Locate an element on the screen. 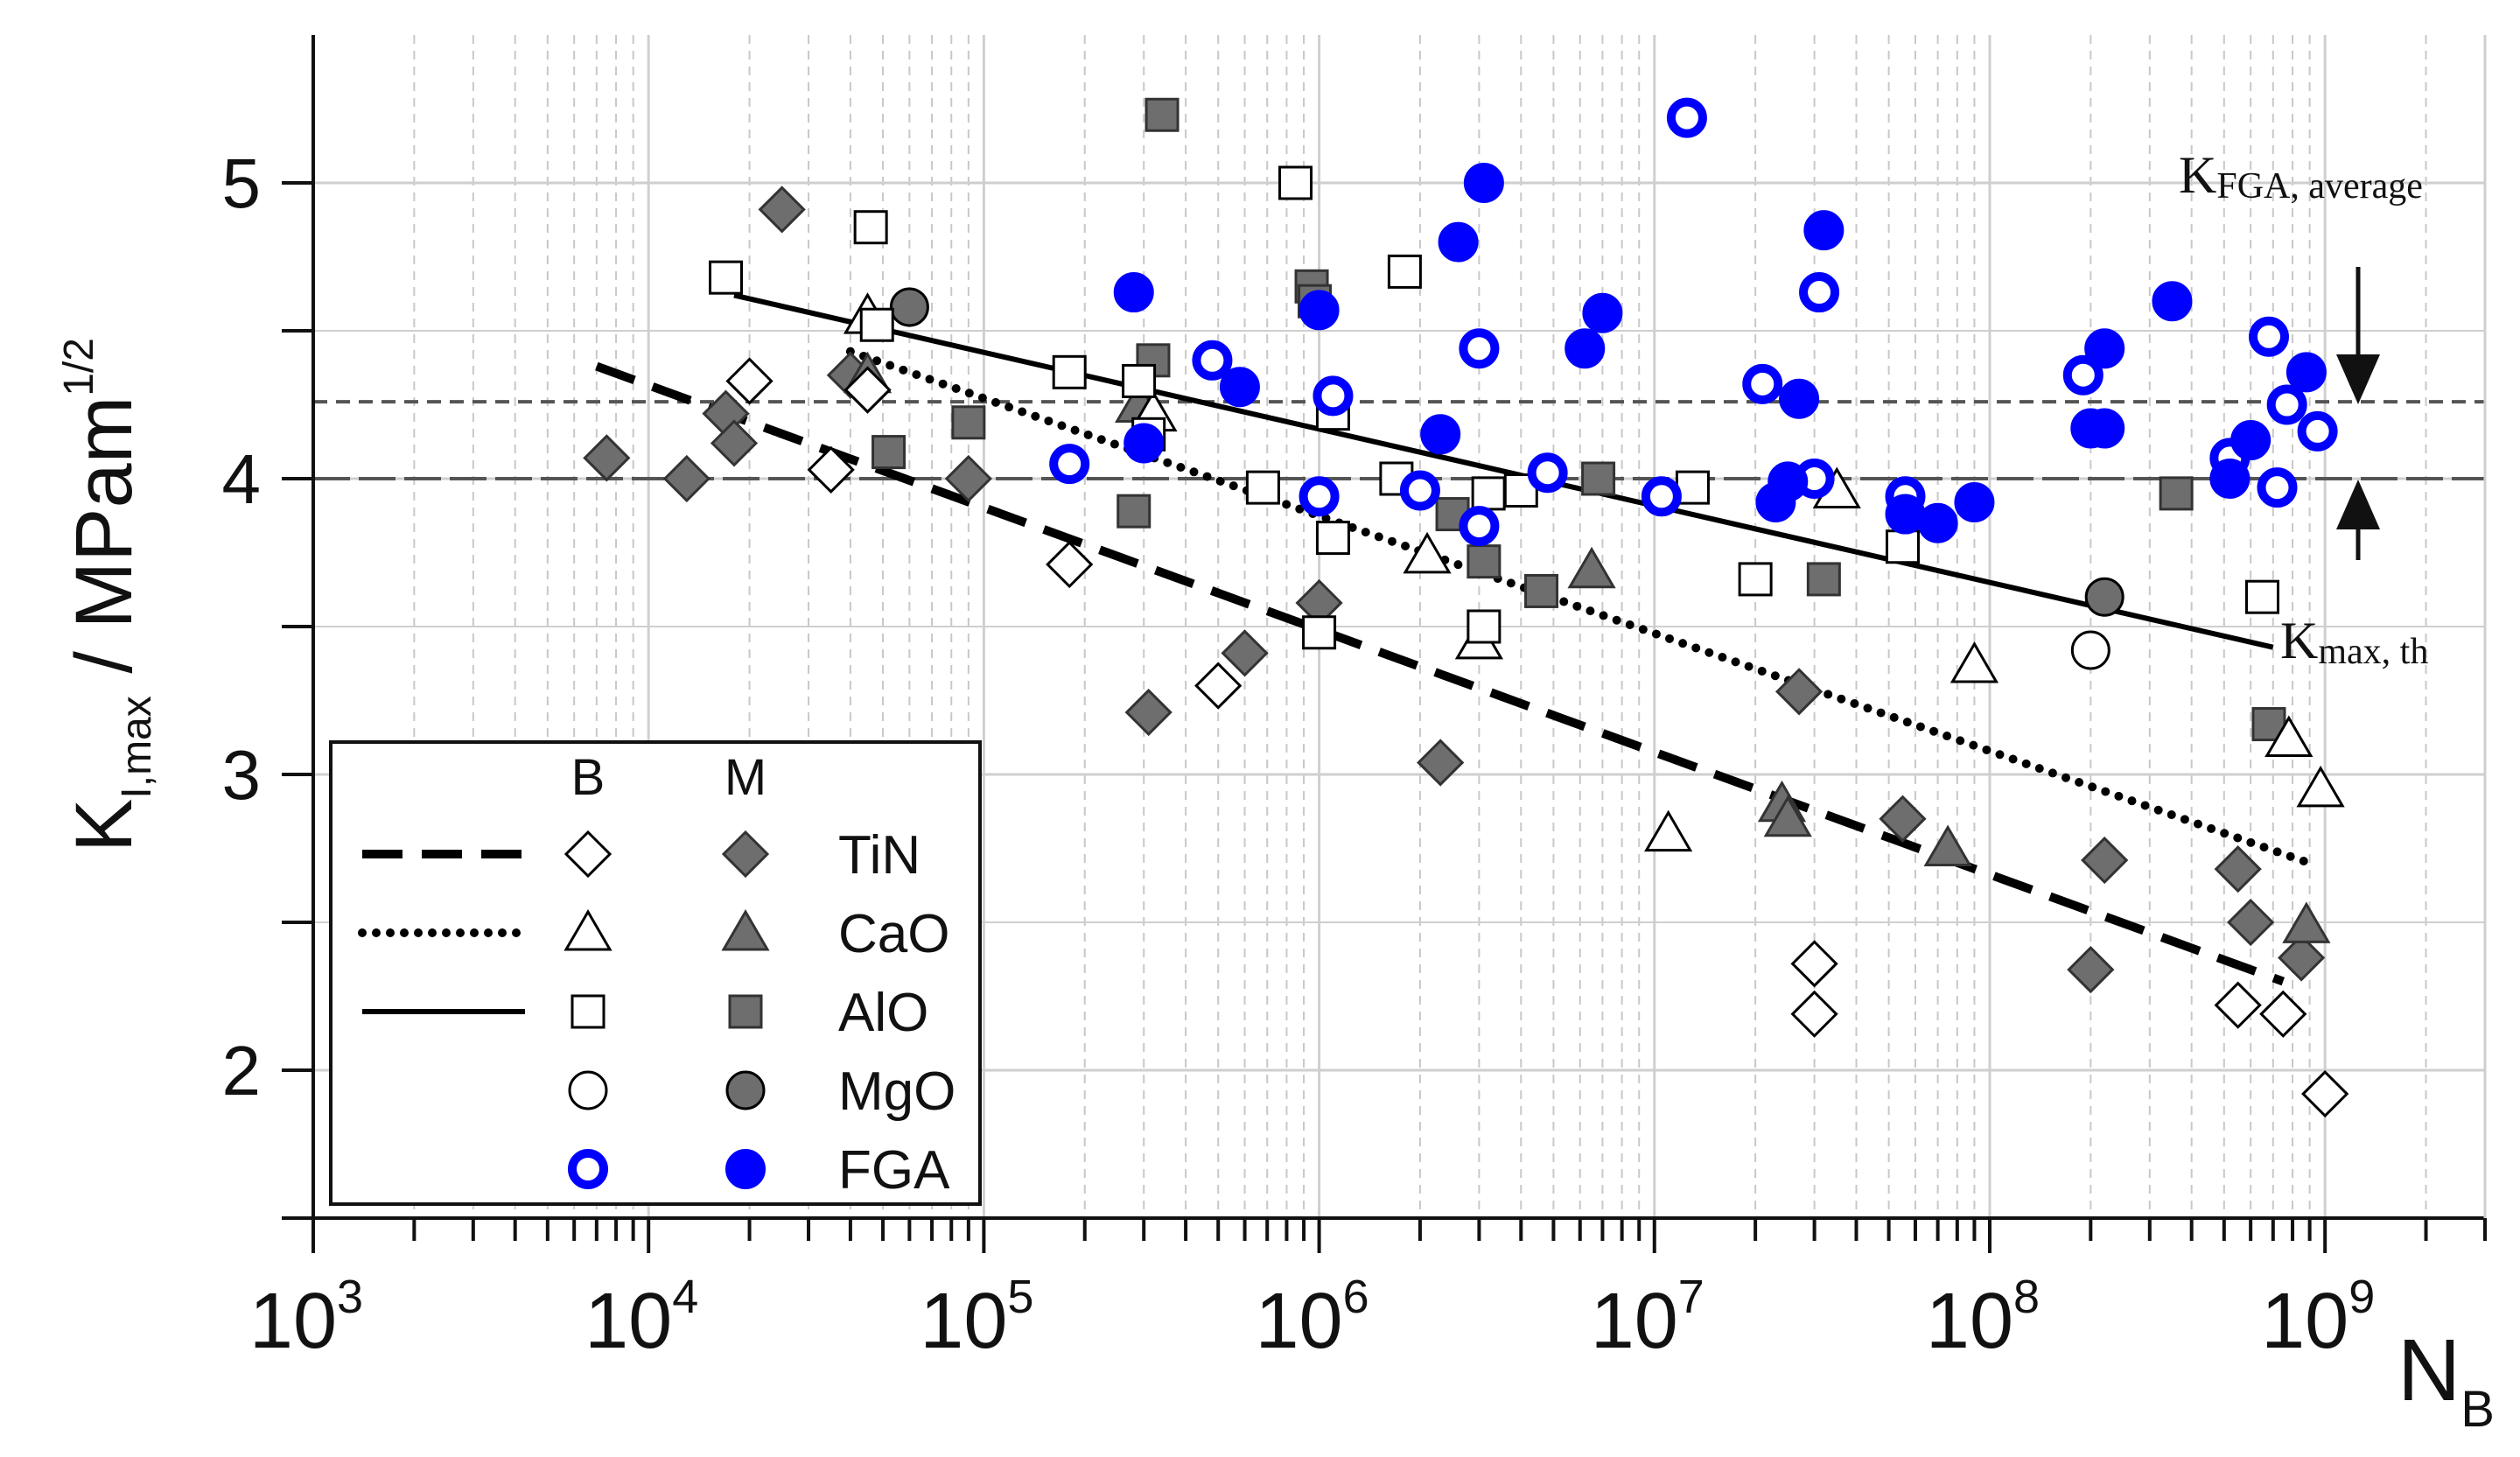 This screenshot has width=2520, height=1457. y-tick-label: 4 is located at coordinates (242, 479).